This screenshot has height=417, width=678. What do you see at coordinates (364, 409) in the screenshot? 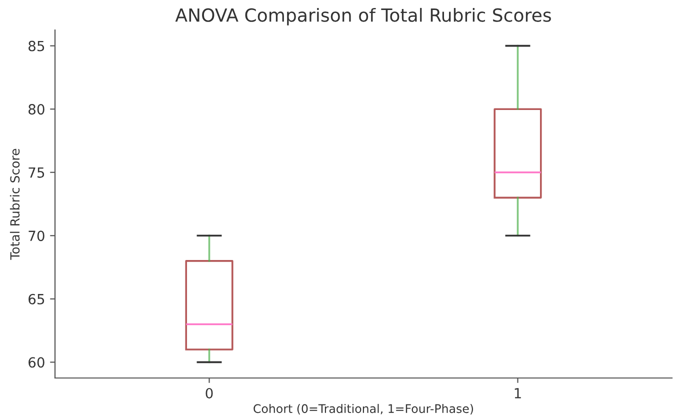
I see `x-axis-title: Cohort (0=Traditional, 1=Four-Phase)` at bounding box center [364, 409].